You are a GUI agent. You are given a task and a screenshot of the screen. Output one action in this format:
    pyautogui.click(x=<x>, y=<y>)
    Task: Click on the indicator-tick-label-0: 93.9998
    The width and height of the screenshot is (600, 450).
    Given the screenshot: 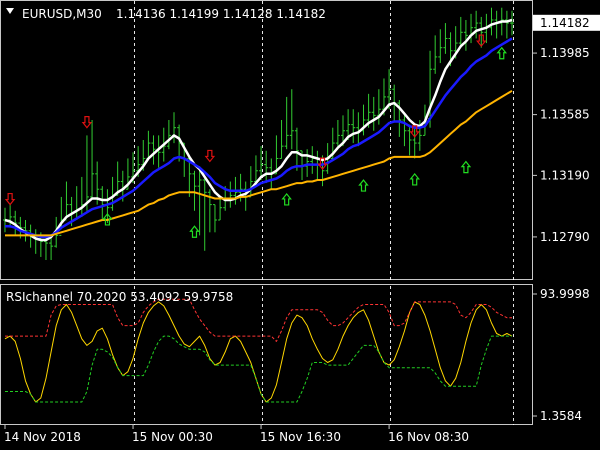 What is the action you would take?
    pyautogui.click(x=565, y=294)
    